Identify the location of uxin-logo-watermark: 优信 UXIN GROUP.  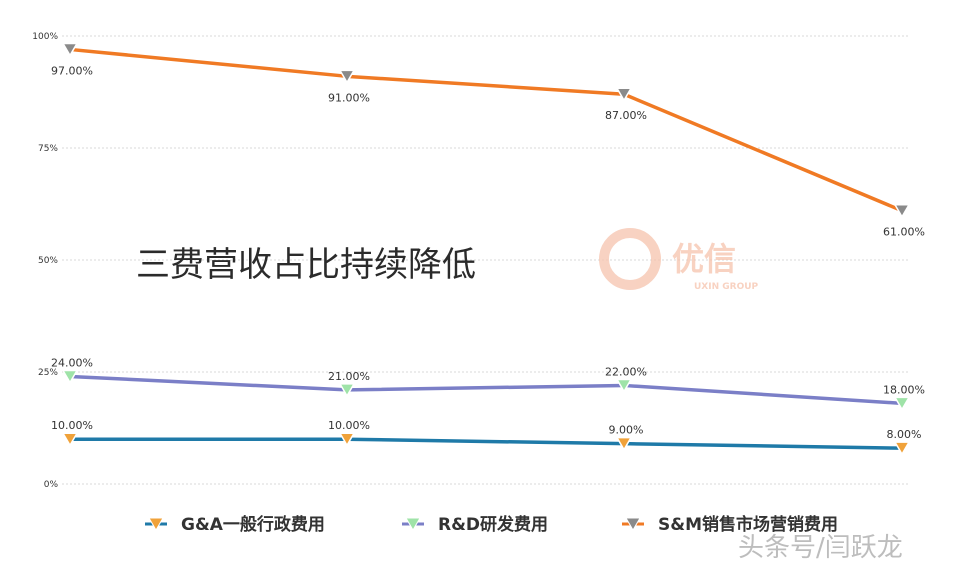
(679, 260).